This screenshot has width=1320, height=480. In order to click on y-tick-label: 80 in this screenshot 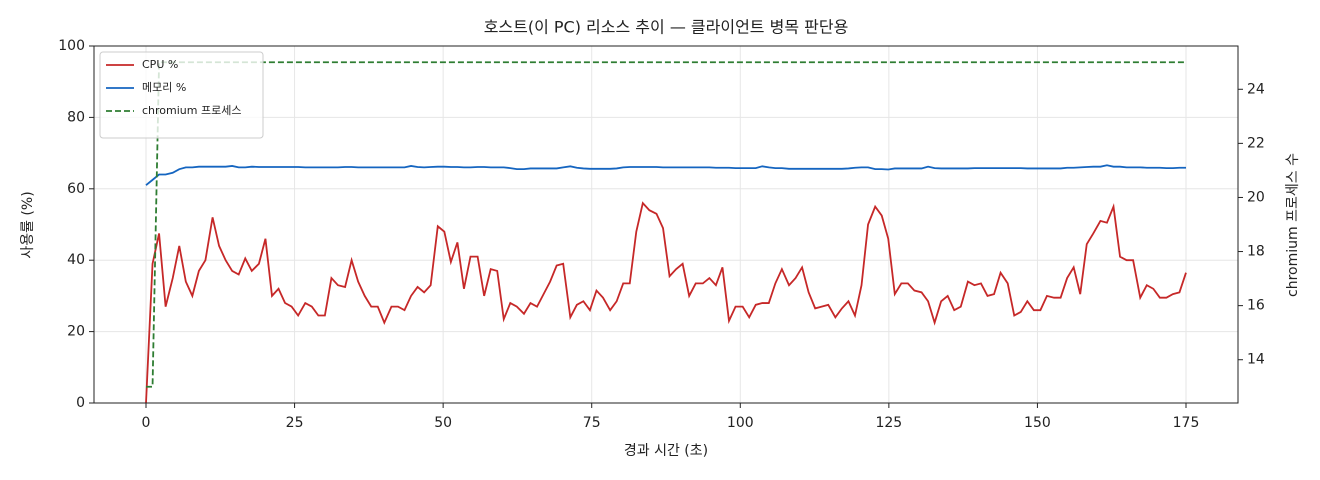, I will do `click(76, 117)`.